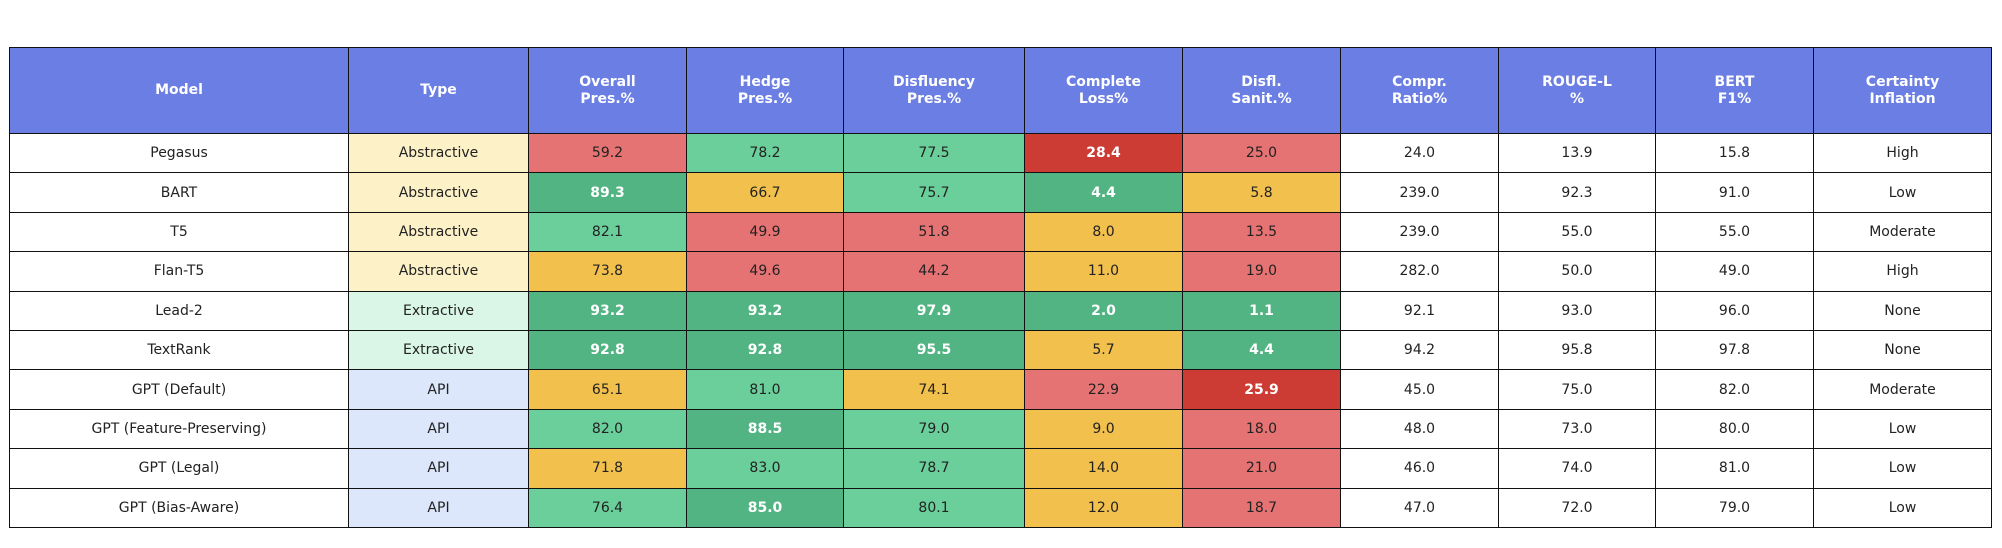 The image size is (2002, 548). What do you see at coordinates (1103, 153) in the screenshot?
I see `cell-complete-loss: 28.4` at bounding box center [1103, 153].